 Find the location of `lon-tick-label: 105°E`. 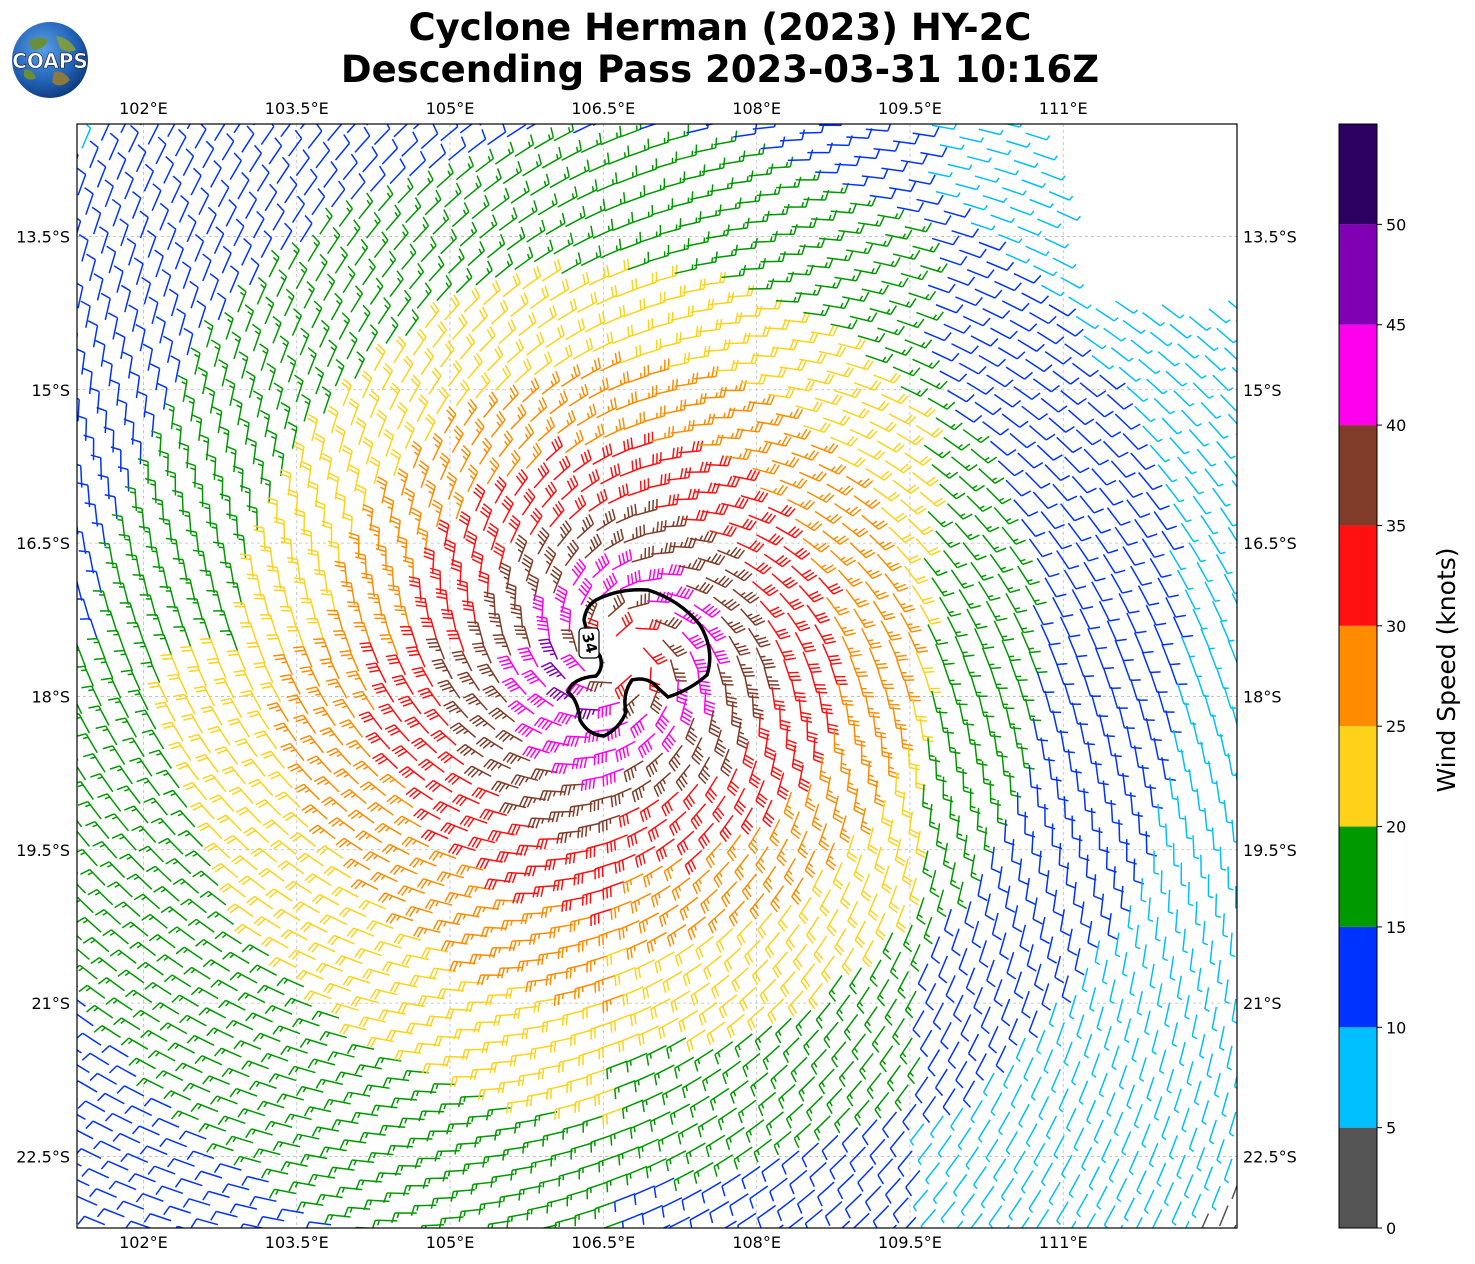

lon-tick-label: 105°E is located at coordinates (450, 108).